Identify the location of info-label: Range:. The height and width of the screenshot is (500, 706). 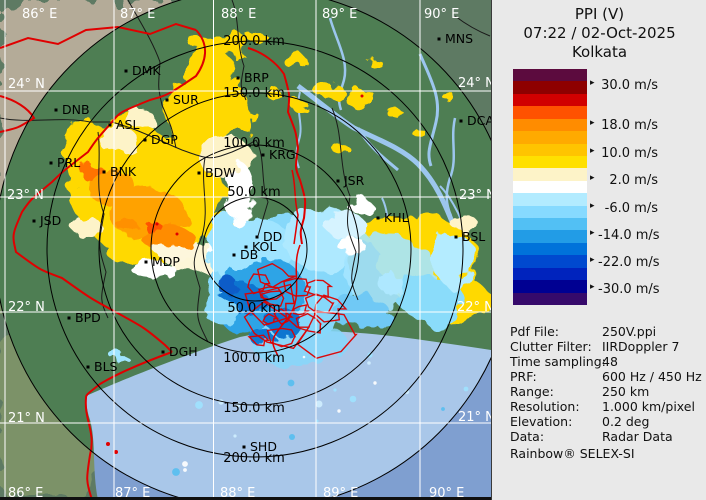
(532, 391).